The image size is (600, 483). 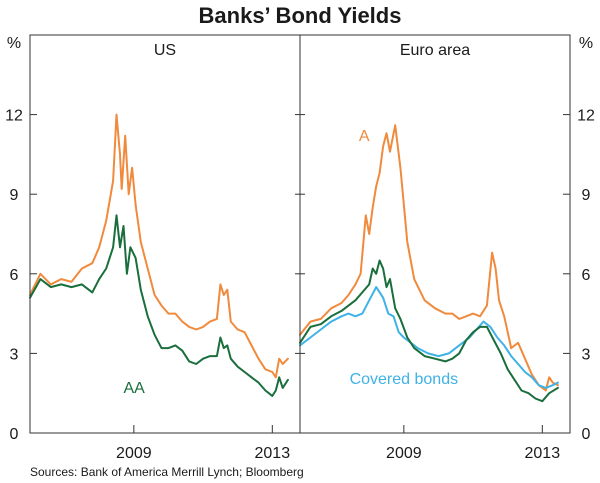 What do you see at coordinates (586, 275) in the screenshot?
I see `y-tick-label-right: 6` at bounding box center [586, 275].